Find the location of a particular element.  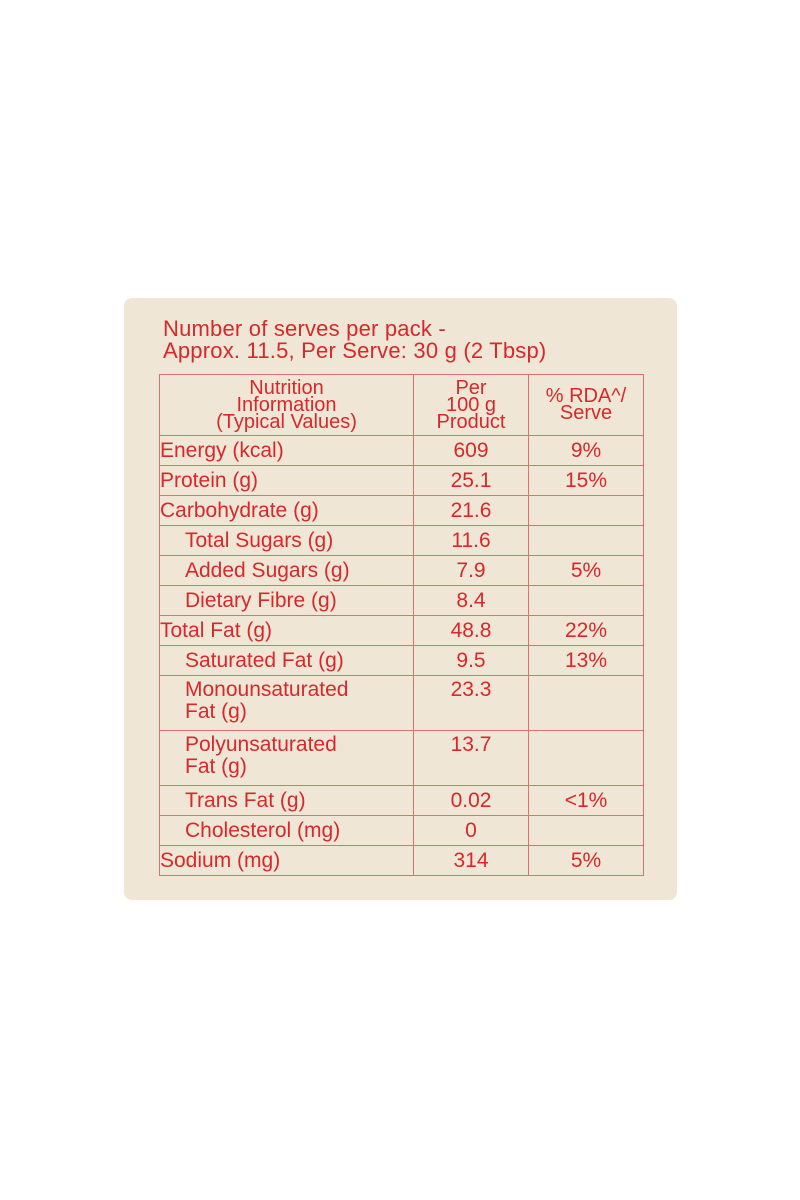

row-rda: 15% is located at coordinates (586, 480).